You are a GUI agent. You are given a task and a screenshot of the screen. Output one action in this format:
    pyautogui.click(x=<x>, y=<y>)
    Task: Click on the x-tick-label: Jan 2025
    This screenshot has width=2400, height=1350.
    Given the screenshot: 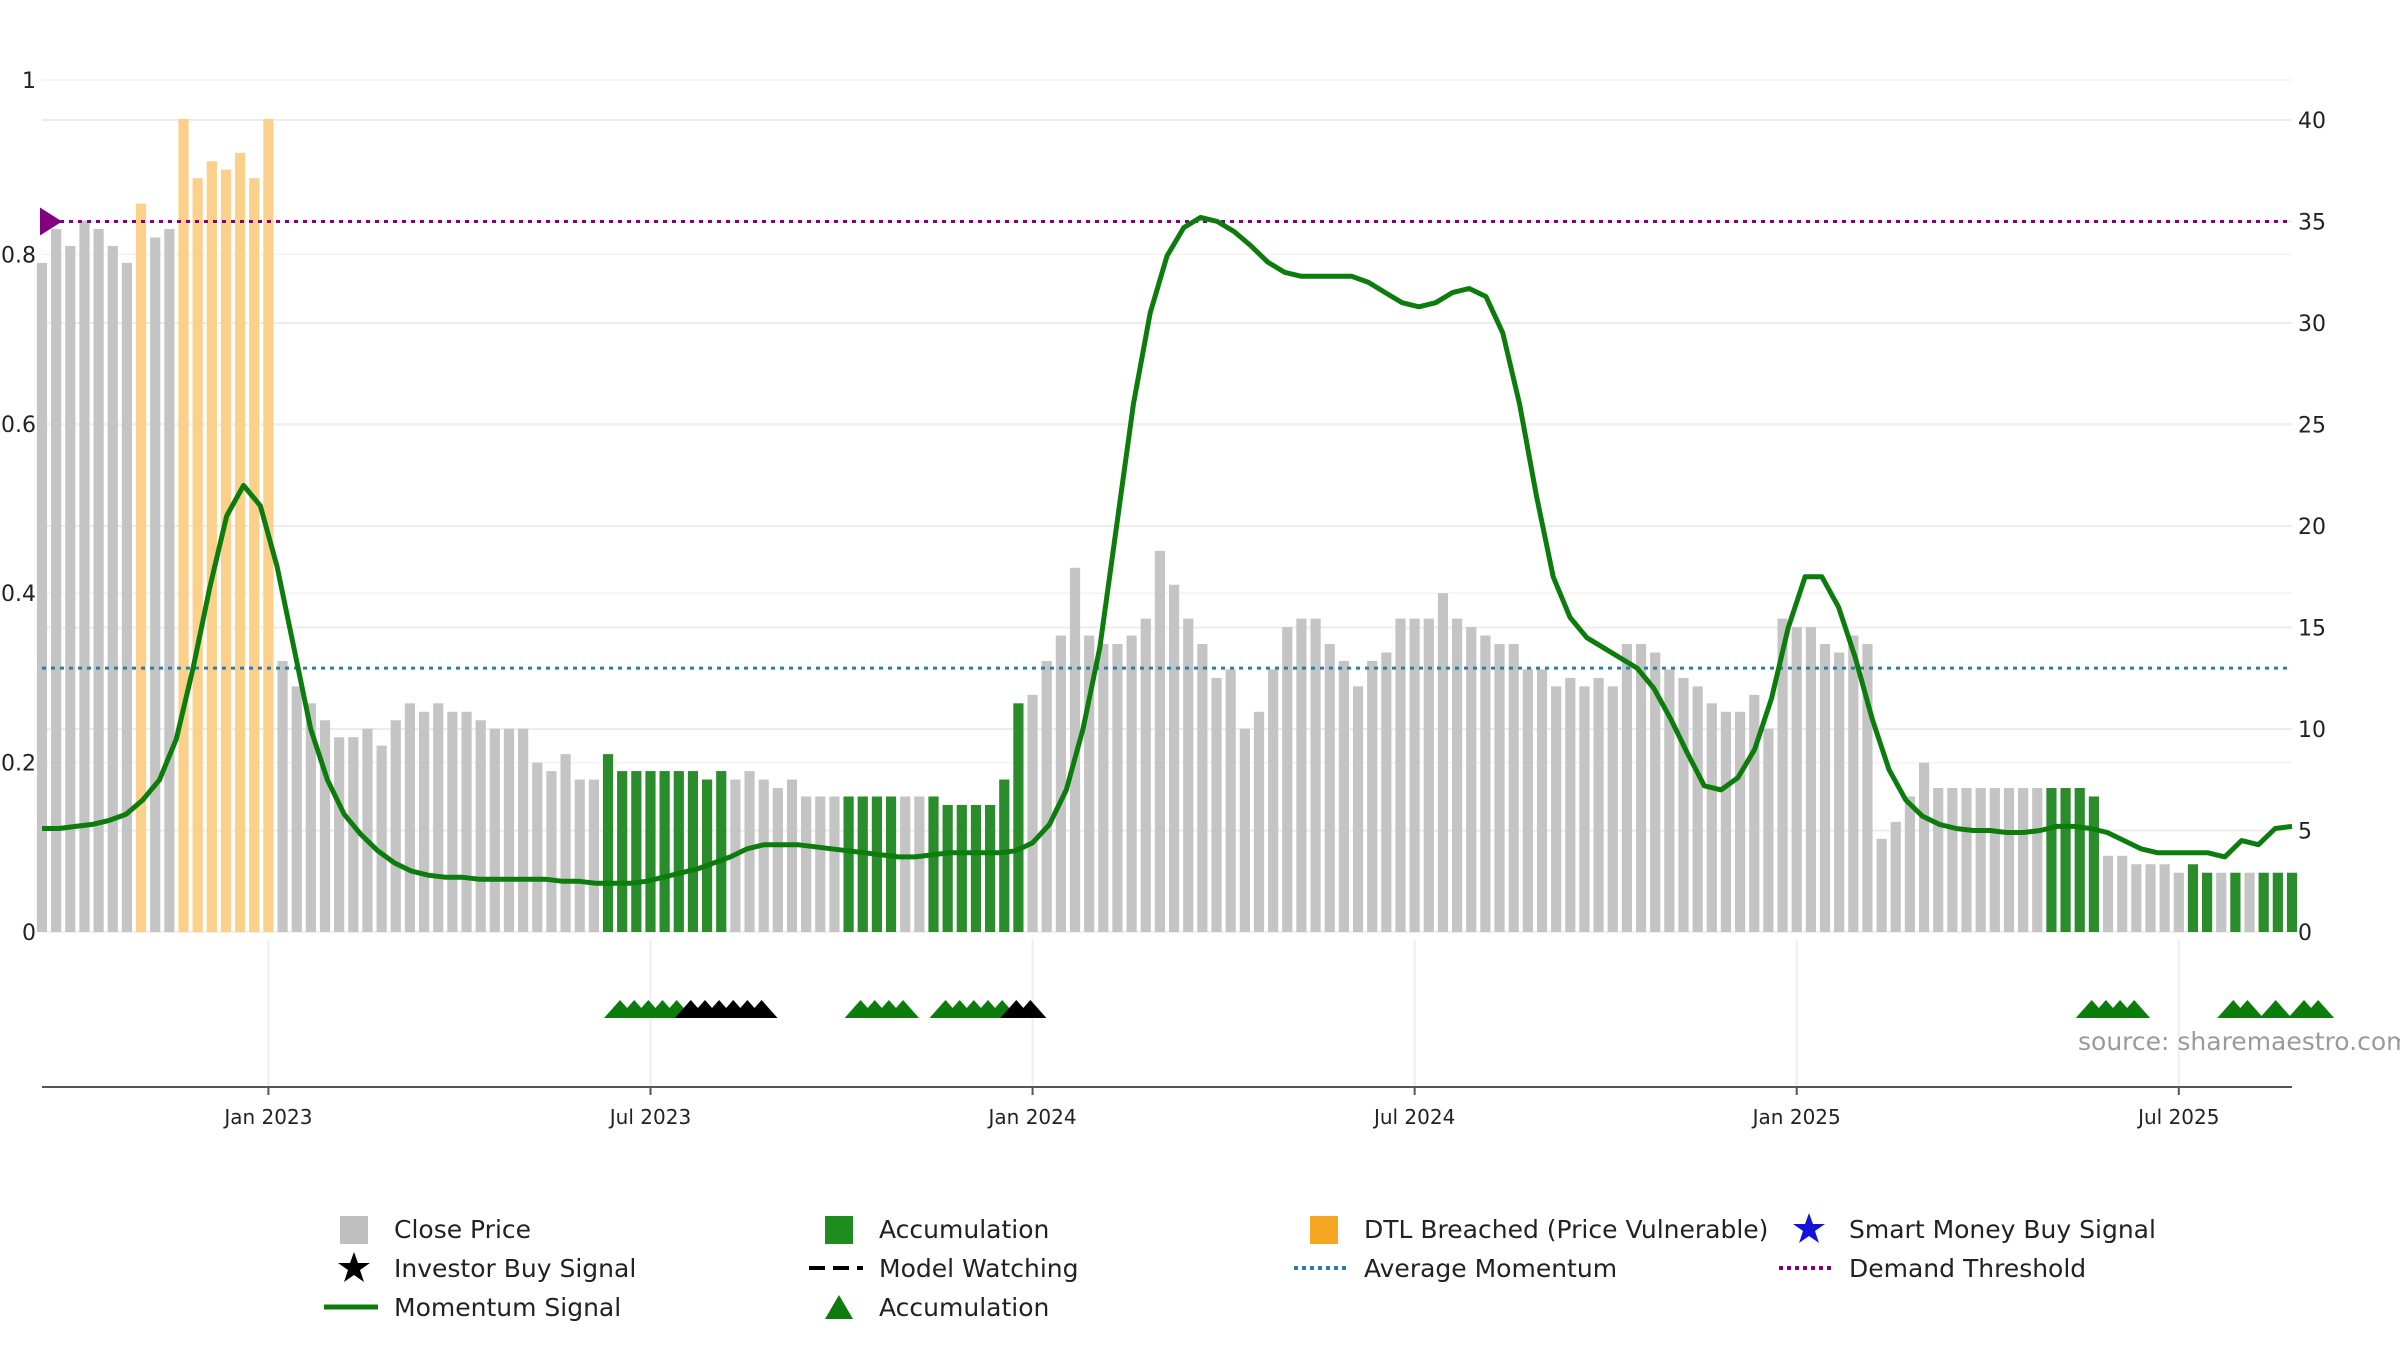 What is the action you would take?
    pyautogui.click(x=1796, y=1117)
    